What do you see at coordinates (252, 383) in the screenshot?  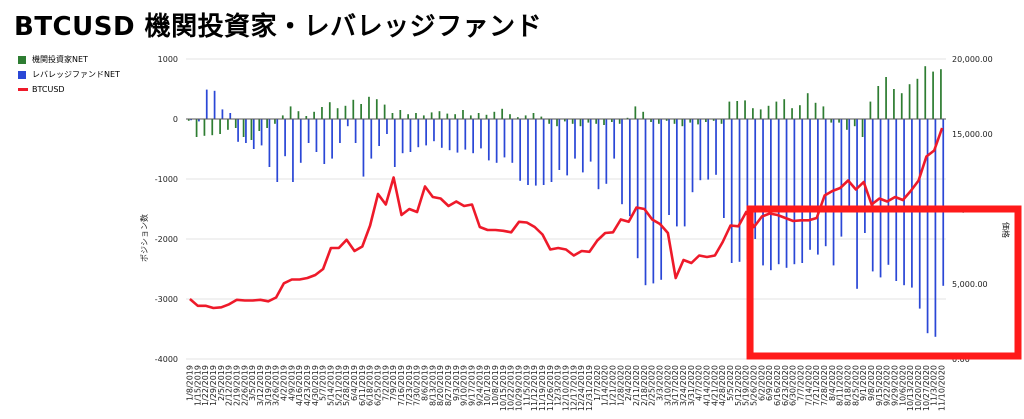 I see `x-tick-8: 3/5/2019` at bounding box center [252, 383].